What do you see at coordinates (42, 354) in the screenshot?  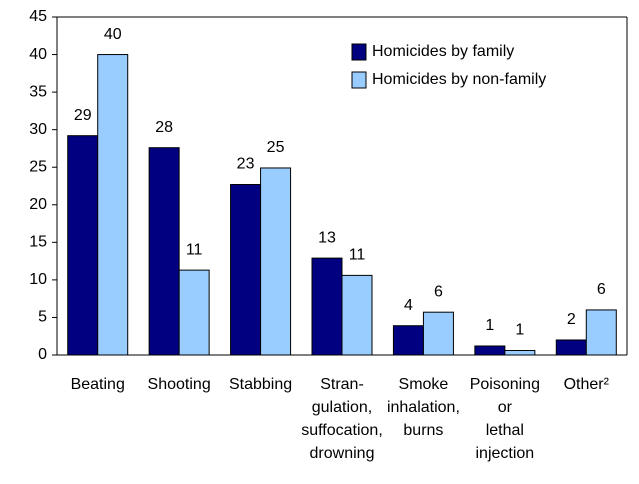 I see `y-tick-label: 0` at bounding box center [42, 354].